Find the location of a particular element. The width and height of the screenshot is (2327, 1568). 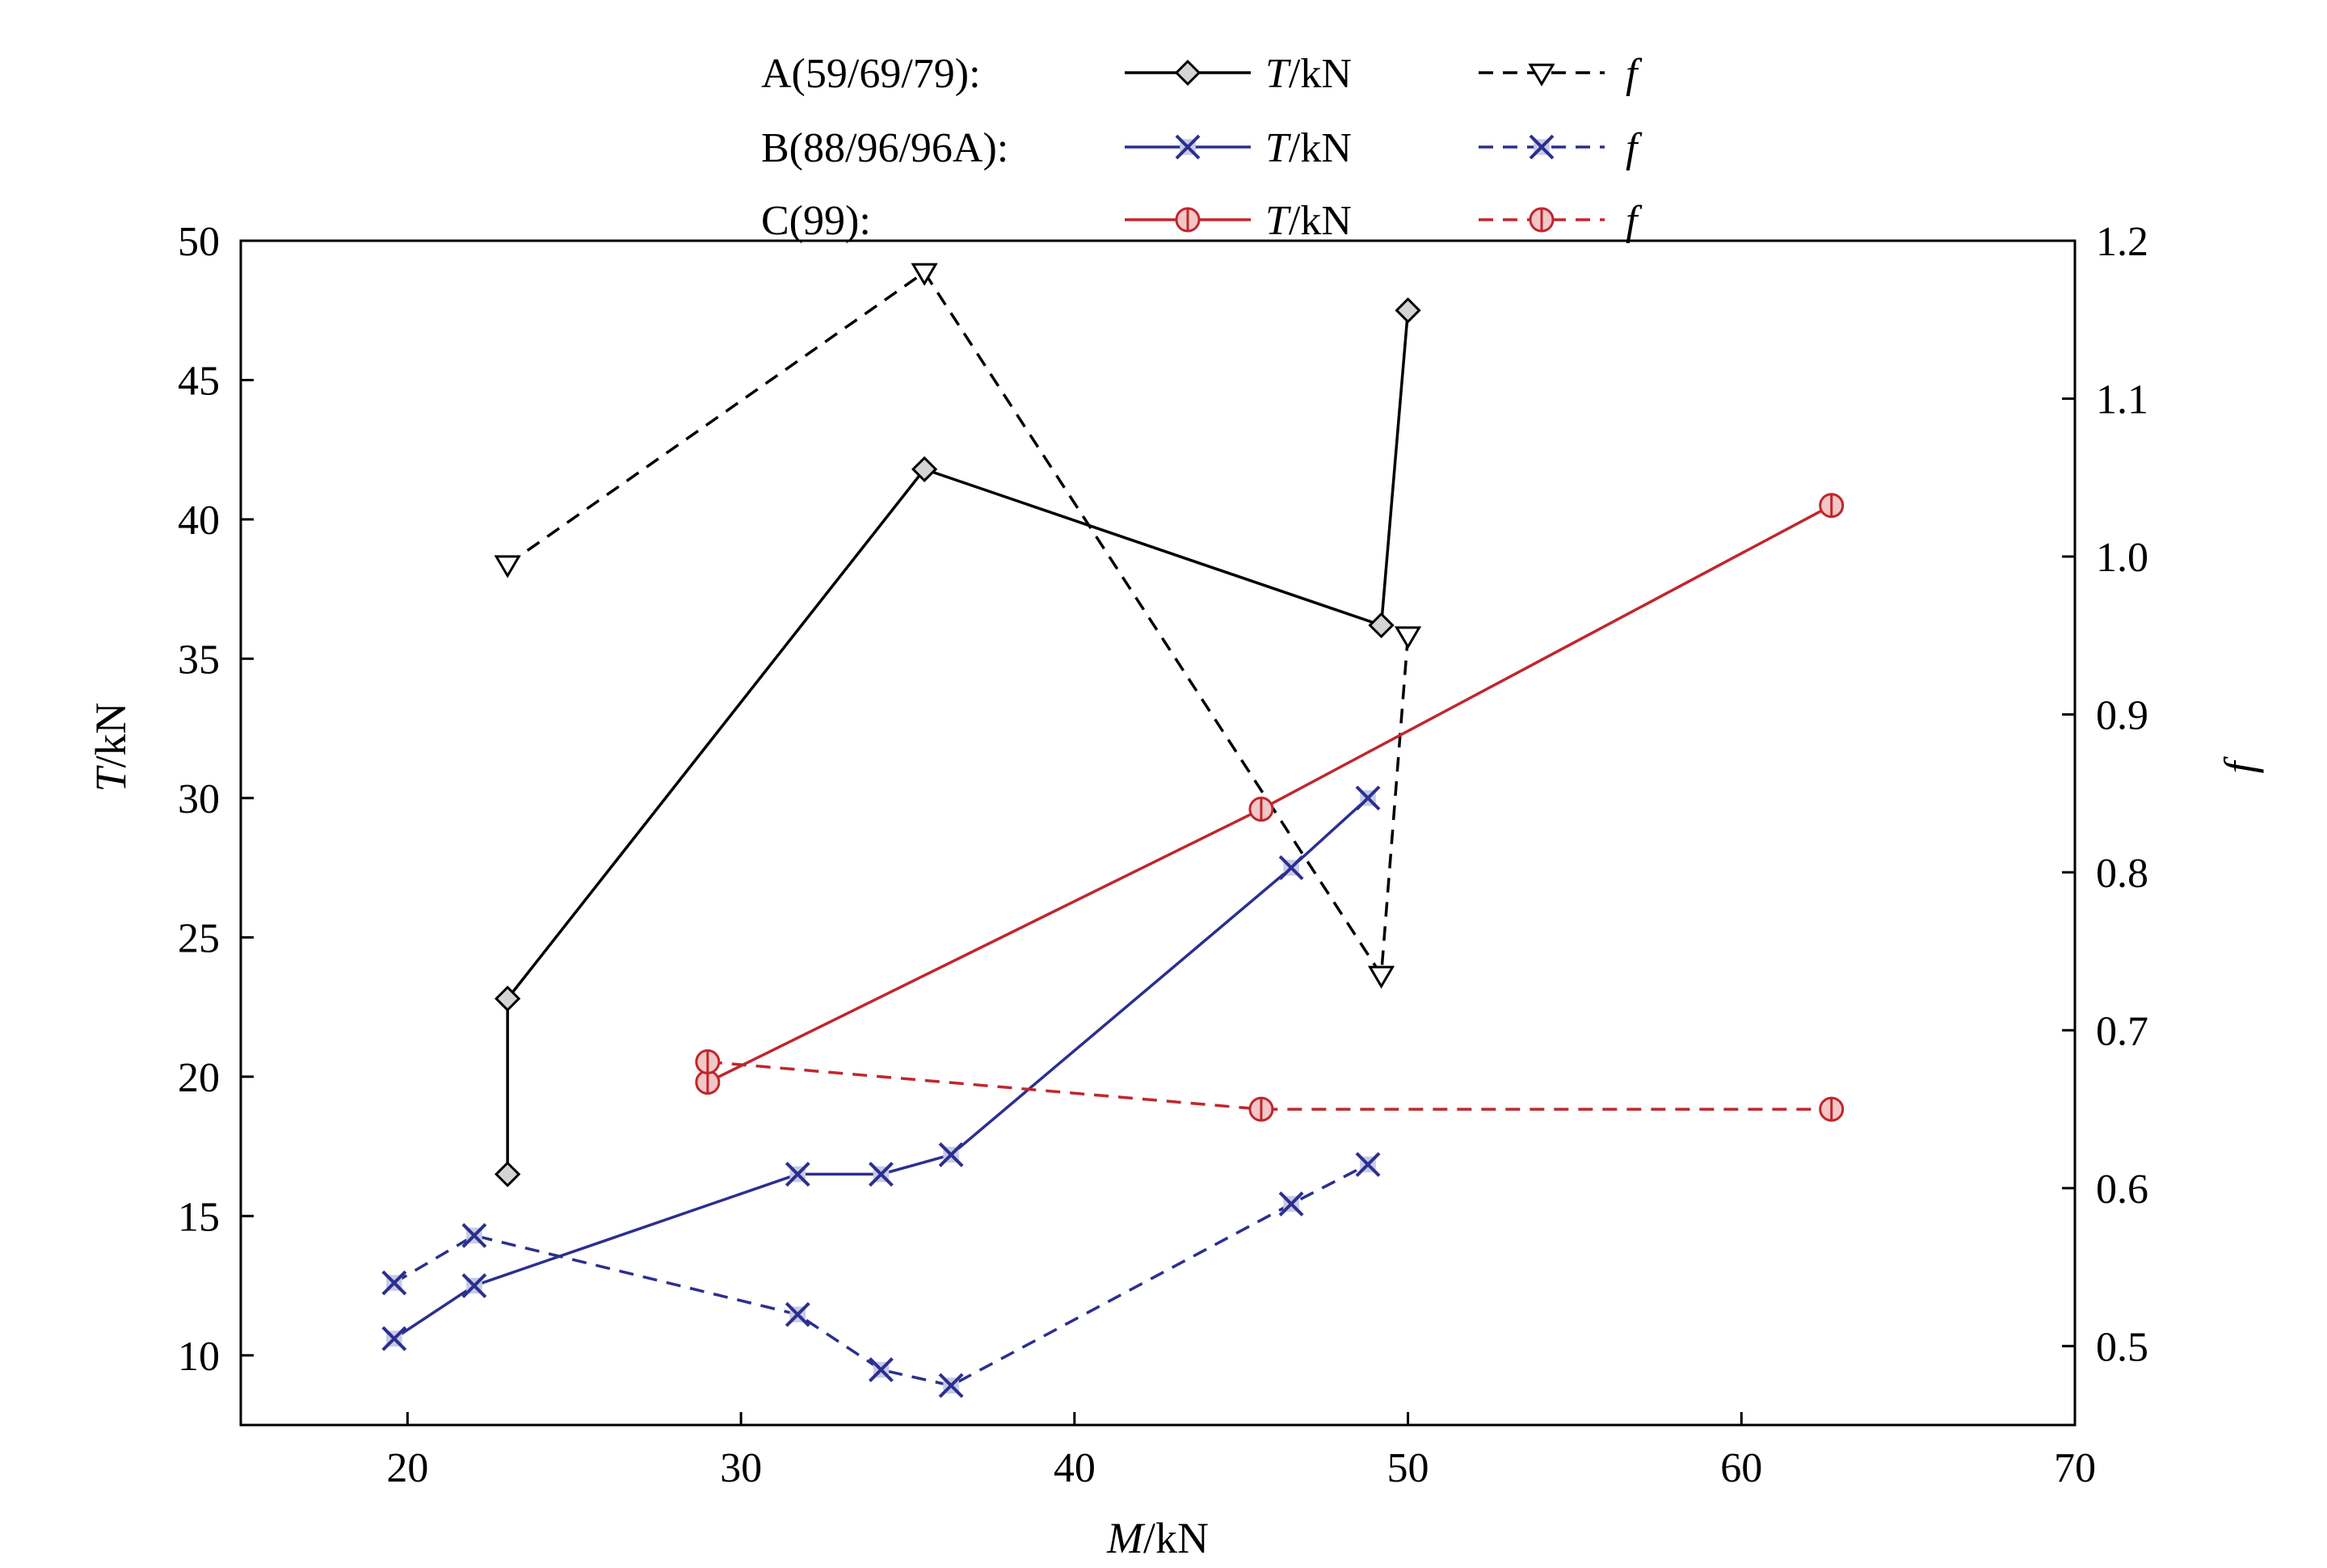

y-left-tick-label: 15 is located at coordinates (199, 1217).